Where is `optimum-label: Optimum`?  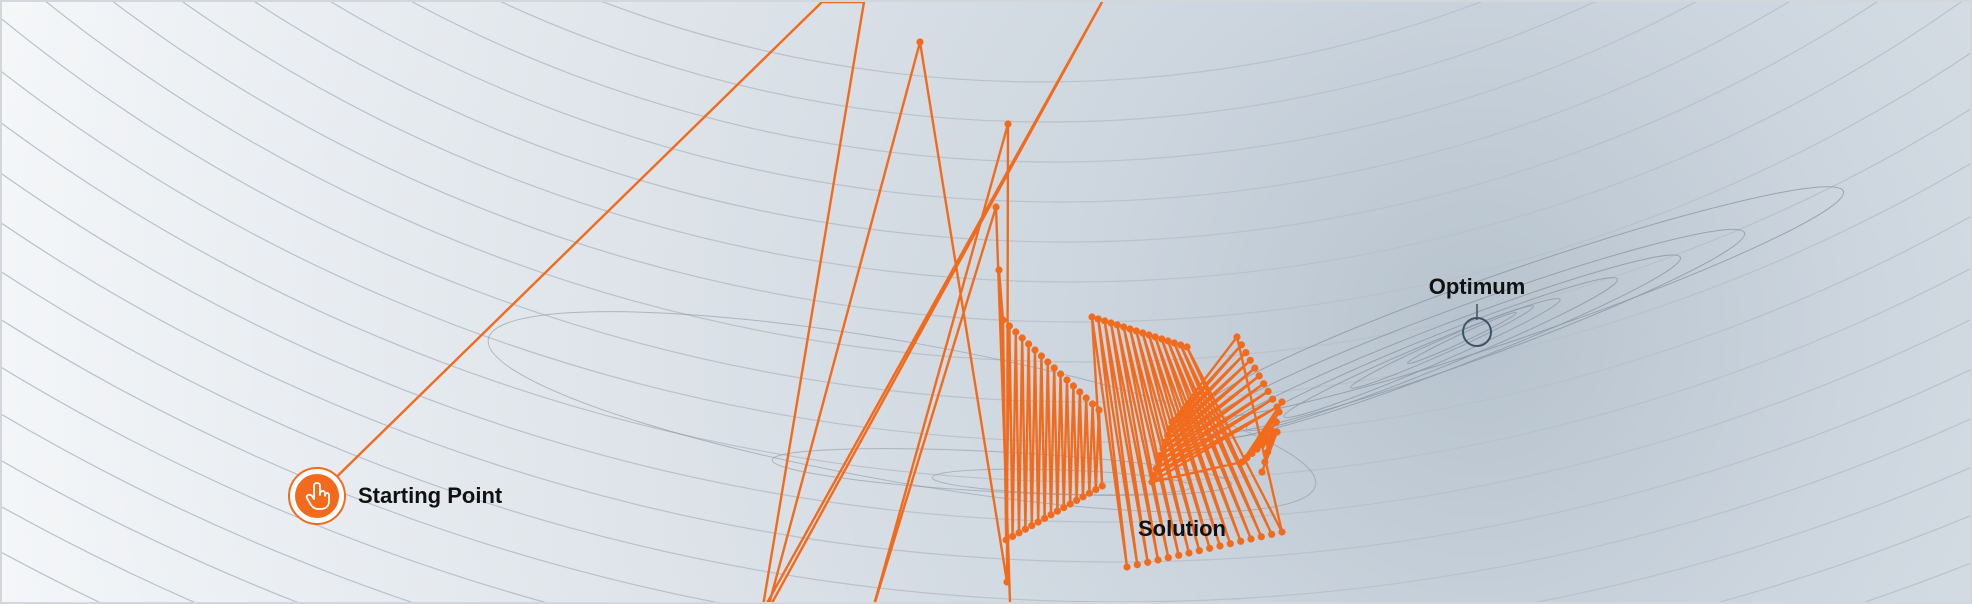
optimum-label: Optimum is located at coordinates (1477, 286).